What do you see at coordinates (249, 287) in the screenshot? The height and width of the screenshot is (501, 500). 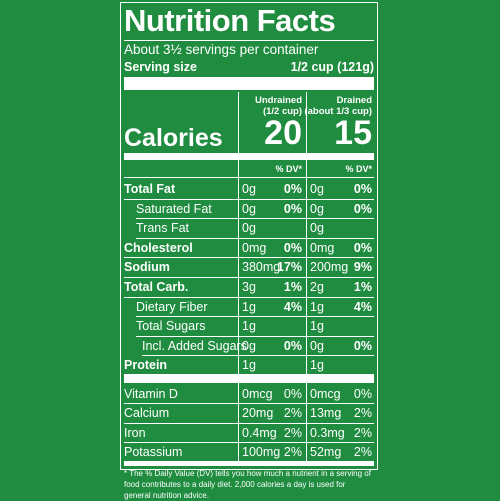 I see `nutrient-amount: 3g` at bounding box center [249, 287].